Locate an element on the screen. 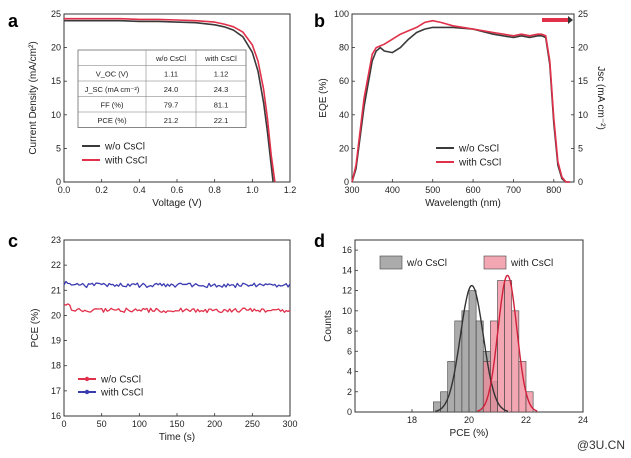  x-axis-title: Voltage (V) is located at coordinates (176, 203).